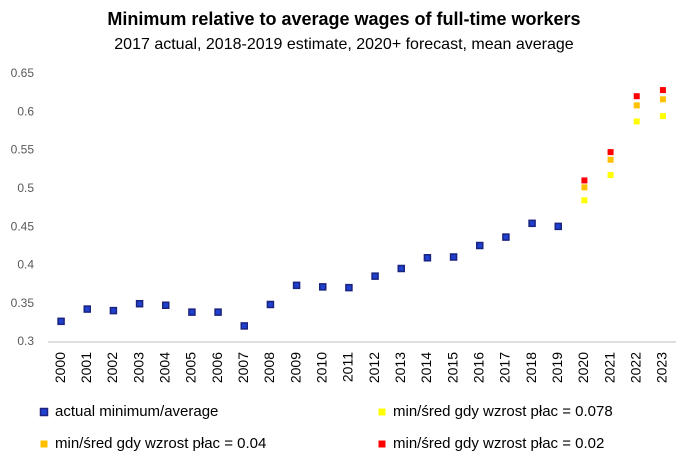 The image size is (688, 457). Describe the element at coordinates (217, 367) in the screenshot. I see `x-tick-label: 2006` at that location.